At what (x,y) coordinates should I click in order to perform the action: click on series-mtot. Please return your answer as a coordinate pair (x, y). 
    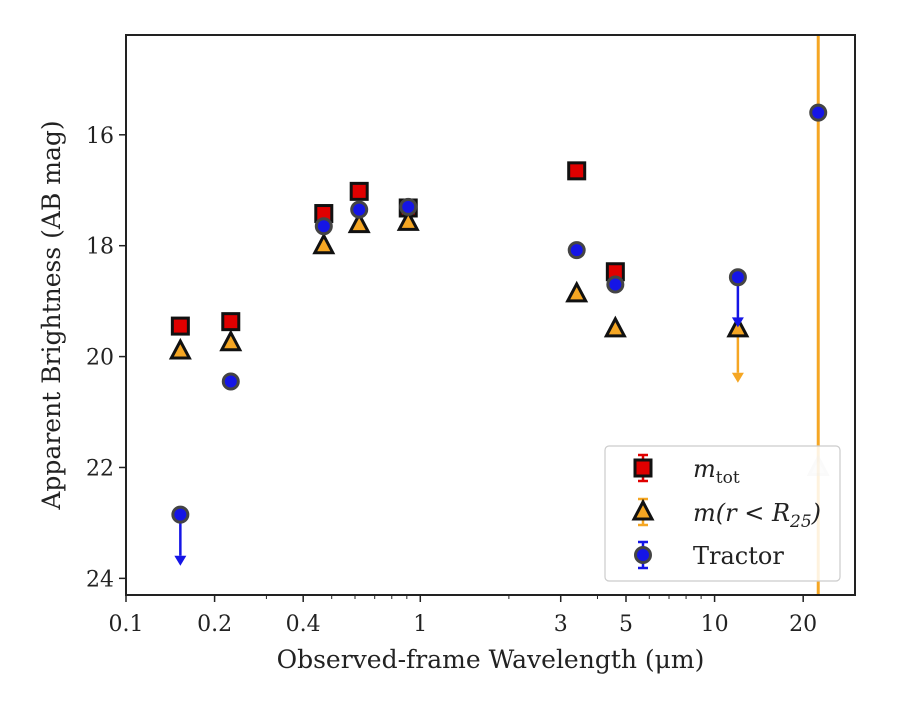
    Looking at the image, I should click on (397, 248).